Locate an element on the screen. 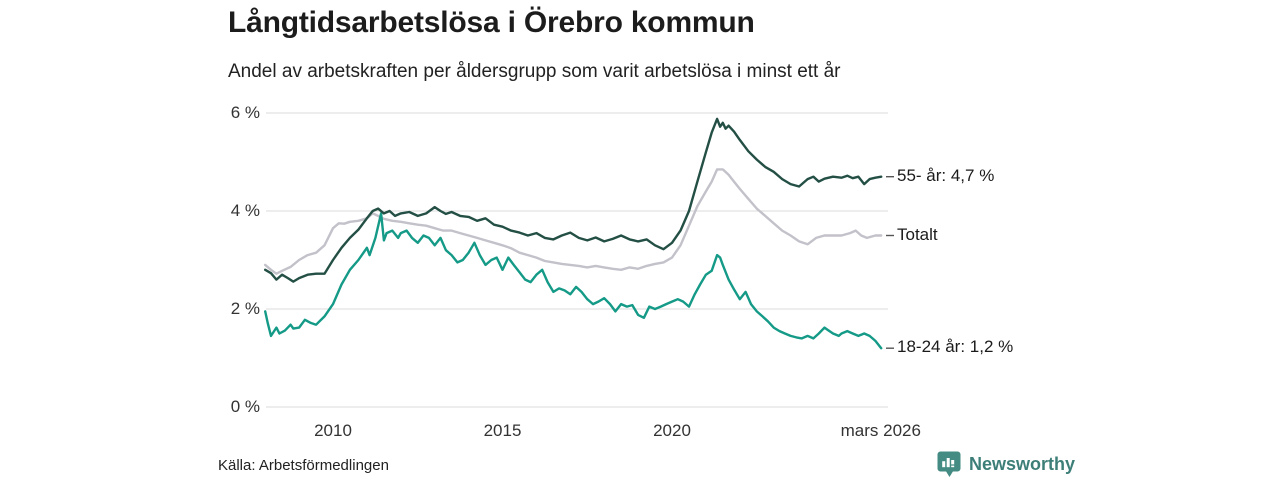  legend-label-55: 55- år: 4,7 % is located at coordinates (946, 175).